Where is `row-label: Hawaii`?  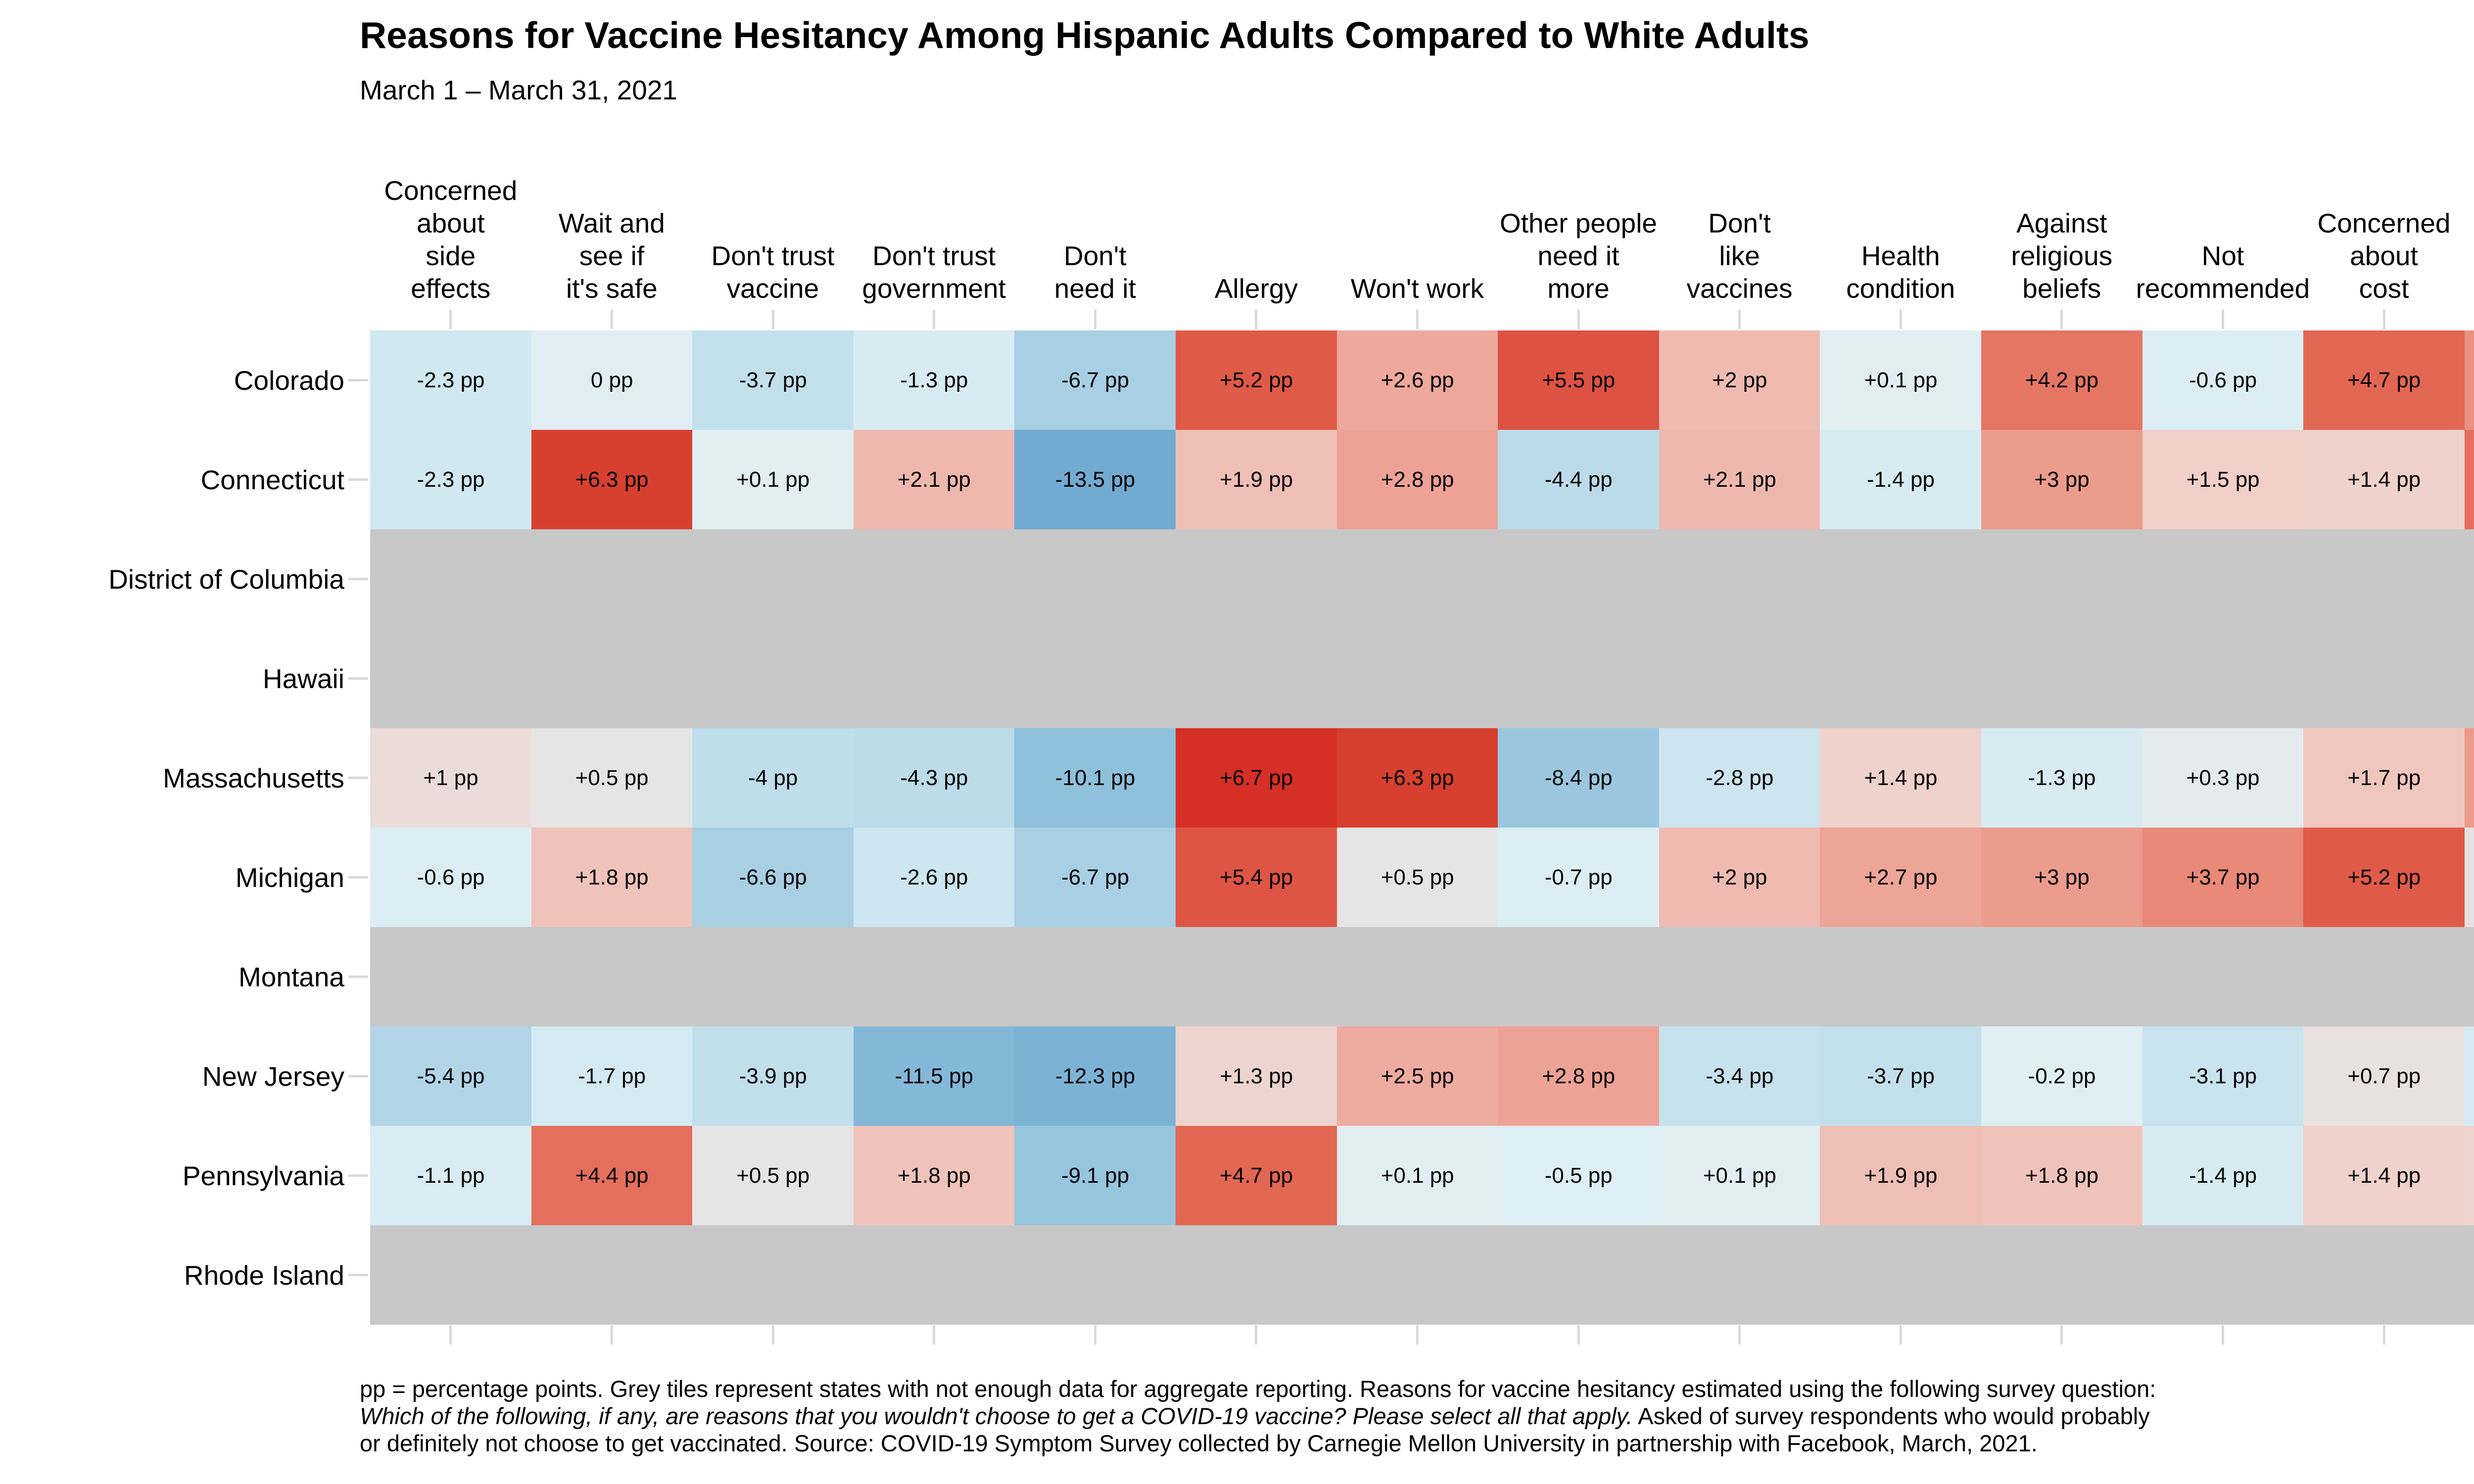 row-label: Hawaii is located at coordinates (303, 678).